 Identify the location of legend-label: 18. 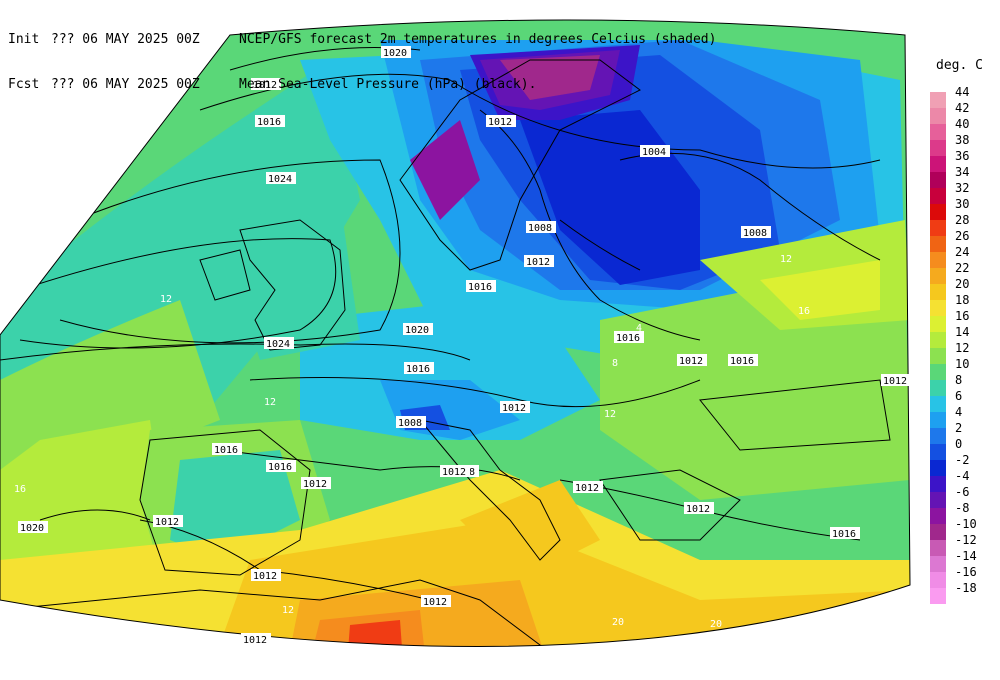
(962, 300).